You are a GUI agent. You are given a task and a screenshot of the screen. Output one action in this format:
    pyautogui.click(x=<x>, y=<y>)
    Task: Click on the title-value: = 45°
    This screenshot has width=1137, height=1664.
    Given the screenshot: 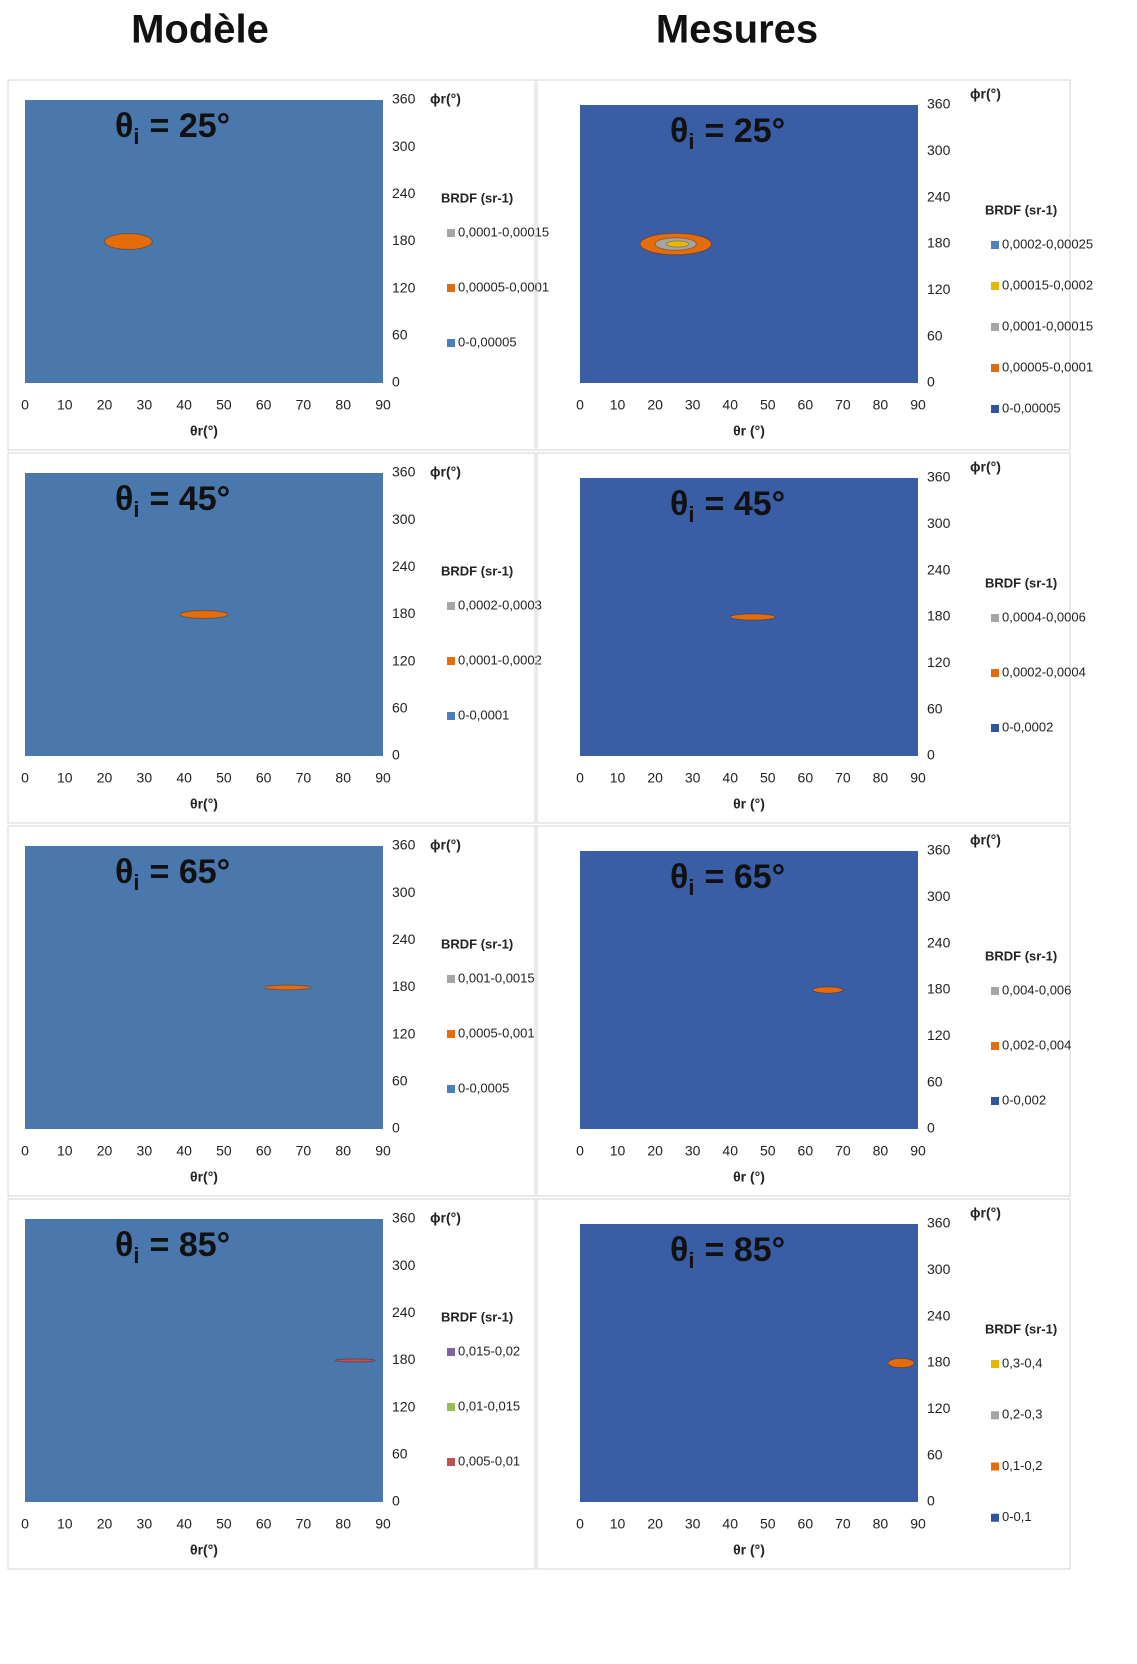 What is the action you would take?
    pyautogui.click(x=745, y=504)
    